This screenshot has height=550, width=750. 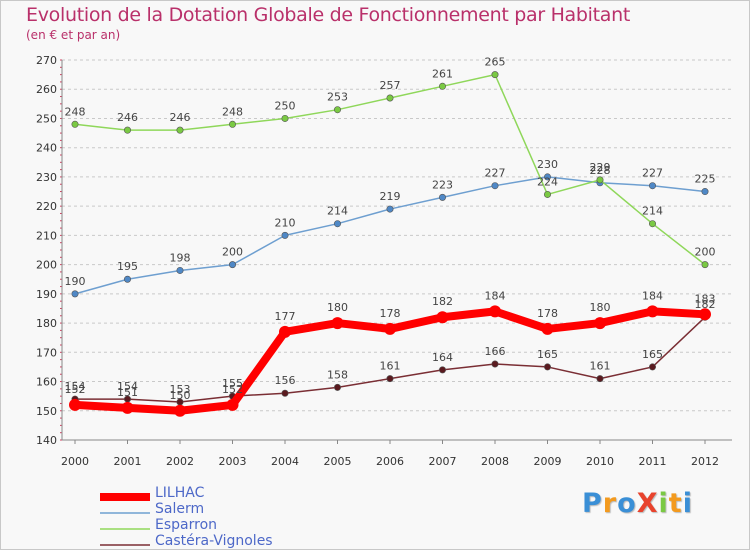 What do you see at coordinates (705, 304) in the screenshot?
I see `data-label: 182` at bounding box center [705, 304].